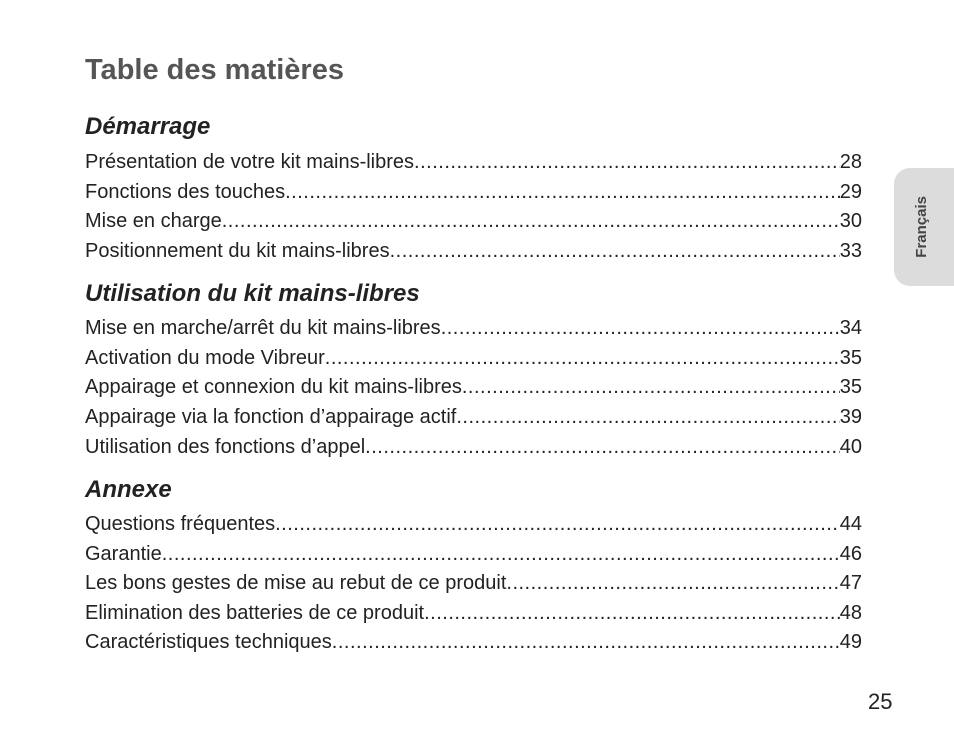  Describe the element at coordinates (850, 613) in the screenshot. I see `toc-entry-page: 48` at that location.